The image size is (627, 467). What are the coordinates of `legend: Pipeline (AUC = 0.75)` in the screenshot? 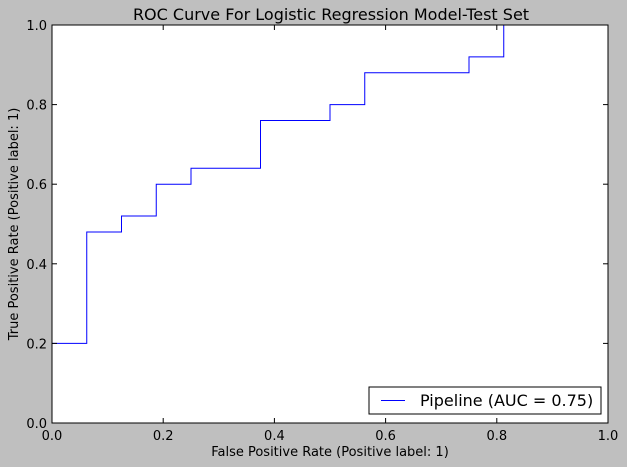 It's located at (485, 400).